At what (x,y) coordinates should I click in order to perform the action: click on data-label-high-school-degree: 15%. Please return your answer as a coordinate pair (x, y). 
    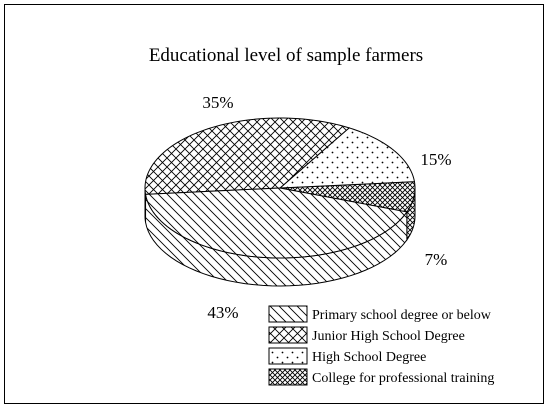
    Looking at the image, I should click on (435, 159).